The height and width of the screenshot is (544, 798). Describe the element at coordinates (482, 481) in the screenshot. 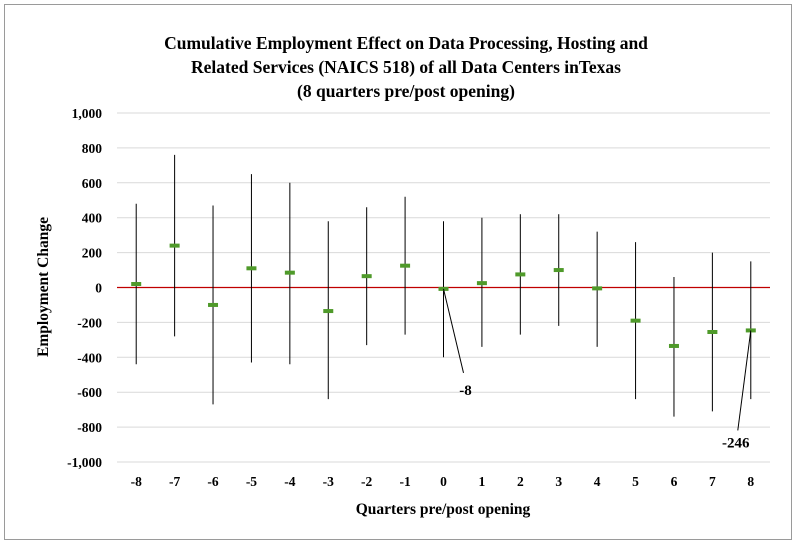

I see `x-tick-label: 1` at that location.